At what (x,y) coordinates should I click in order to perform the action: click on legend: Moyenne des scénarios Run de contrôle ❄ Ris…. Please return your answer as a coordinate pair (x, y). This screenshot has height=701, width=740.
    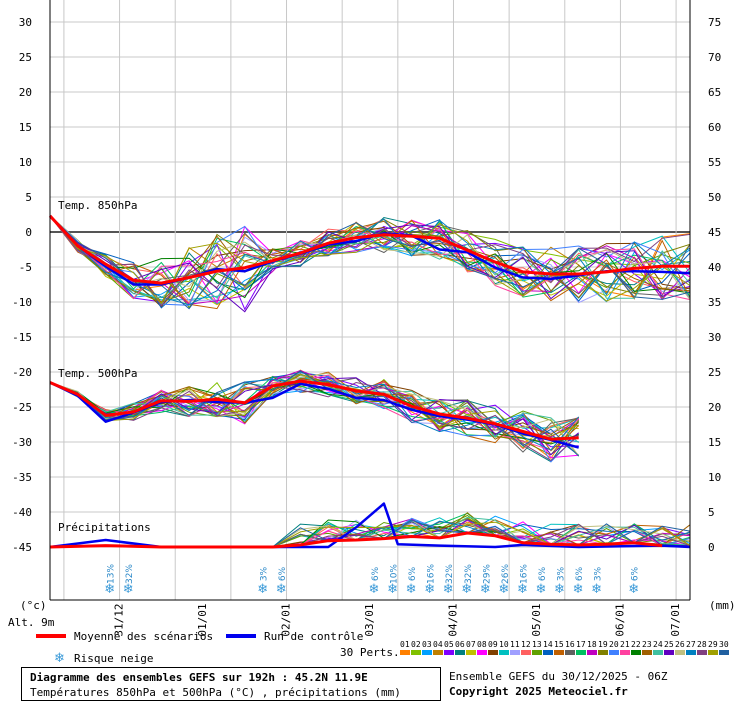
    Looking at the image, I should click on (382, 648).